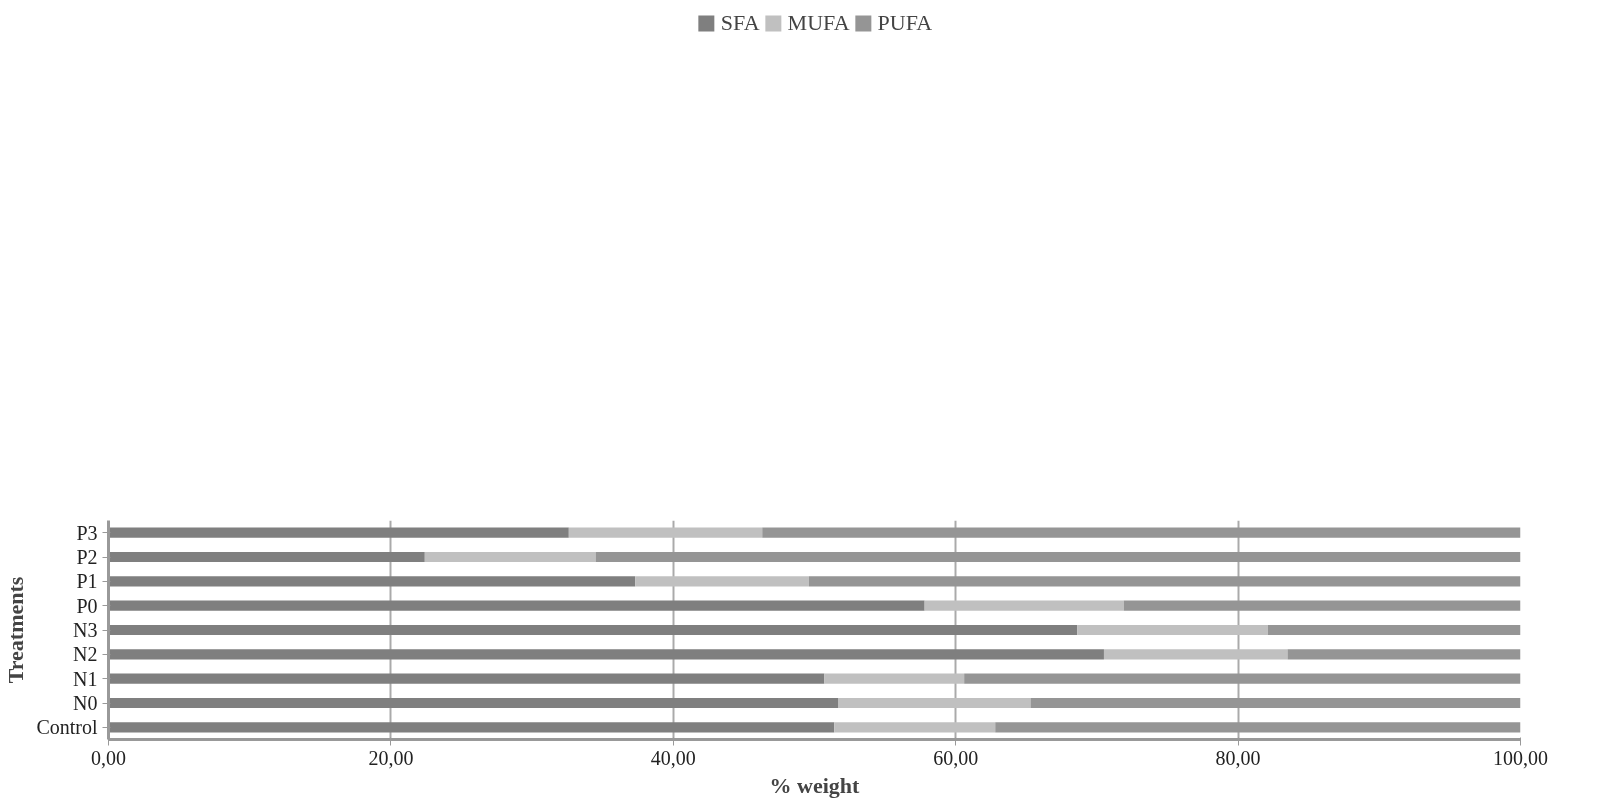 Image resolution: width=1598 pixels, height=809 pixels. I want to click on y-axis-title: Treatments, so click(16, 630).